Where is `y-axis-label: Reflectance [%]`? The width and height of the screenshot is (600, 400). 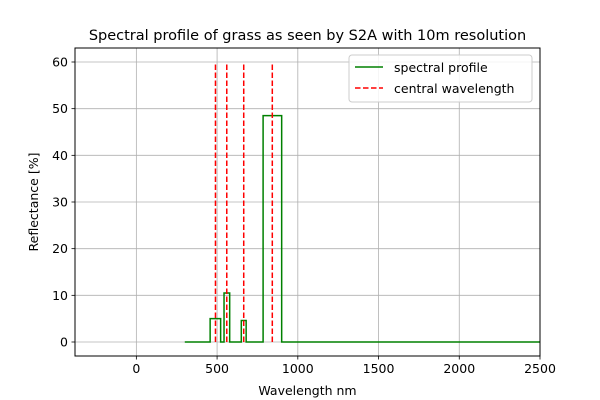
y-axis-label: Reflectance [%] is located at coordinates (33, 202).